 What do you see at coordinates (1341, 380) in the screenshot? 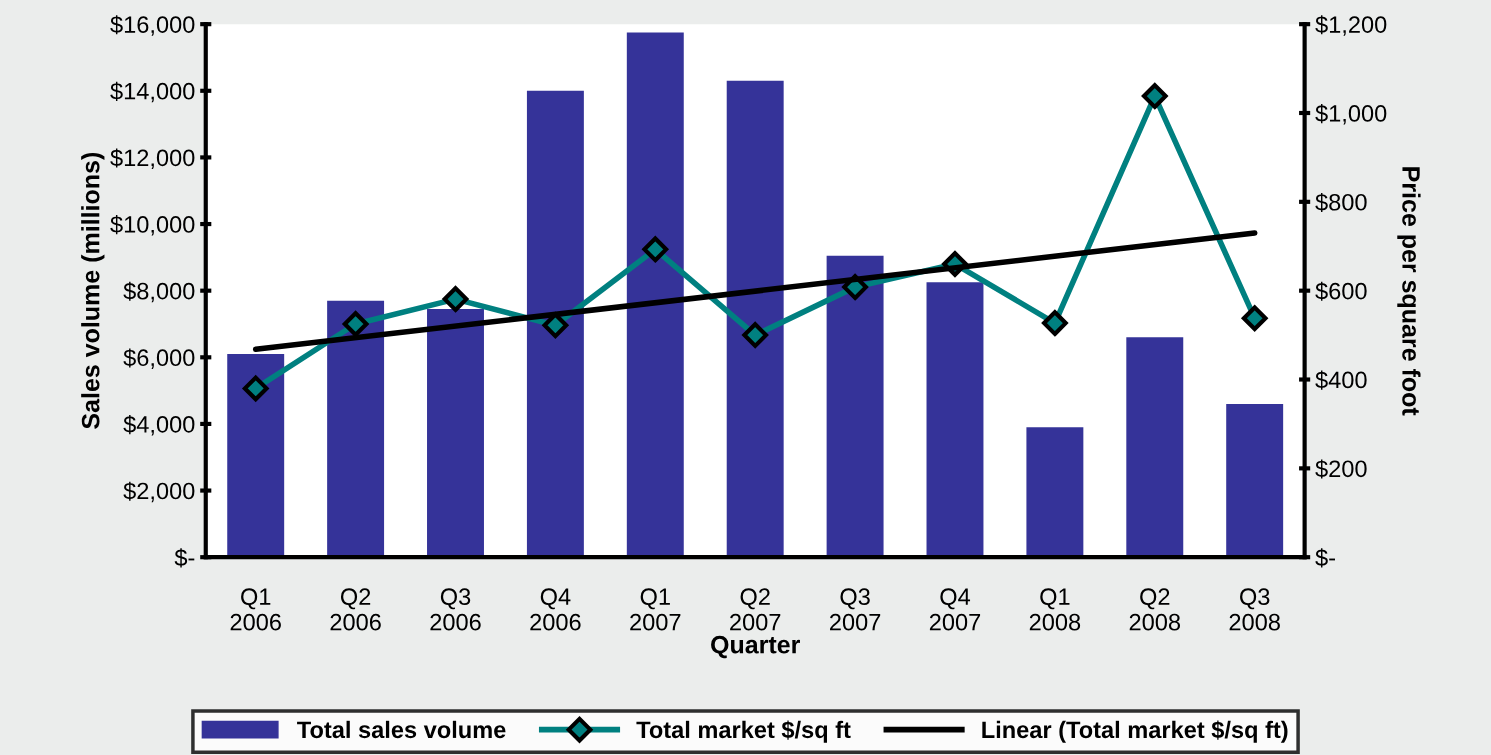
I see `y2-tick-label: $400` at bounding box center [1341, 380].